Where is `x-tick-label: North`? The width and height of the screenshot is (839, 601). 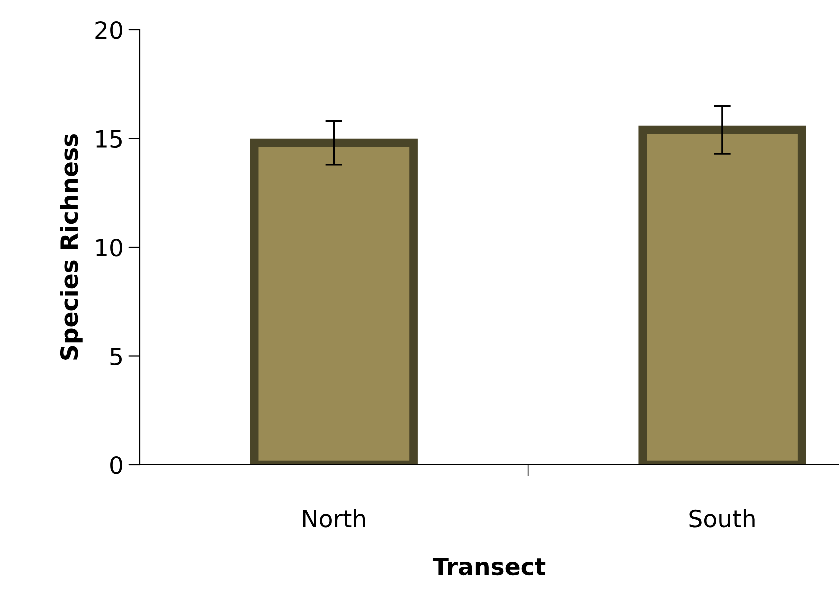 x-tick-label: North is located at coordinates (334, 518).